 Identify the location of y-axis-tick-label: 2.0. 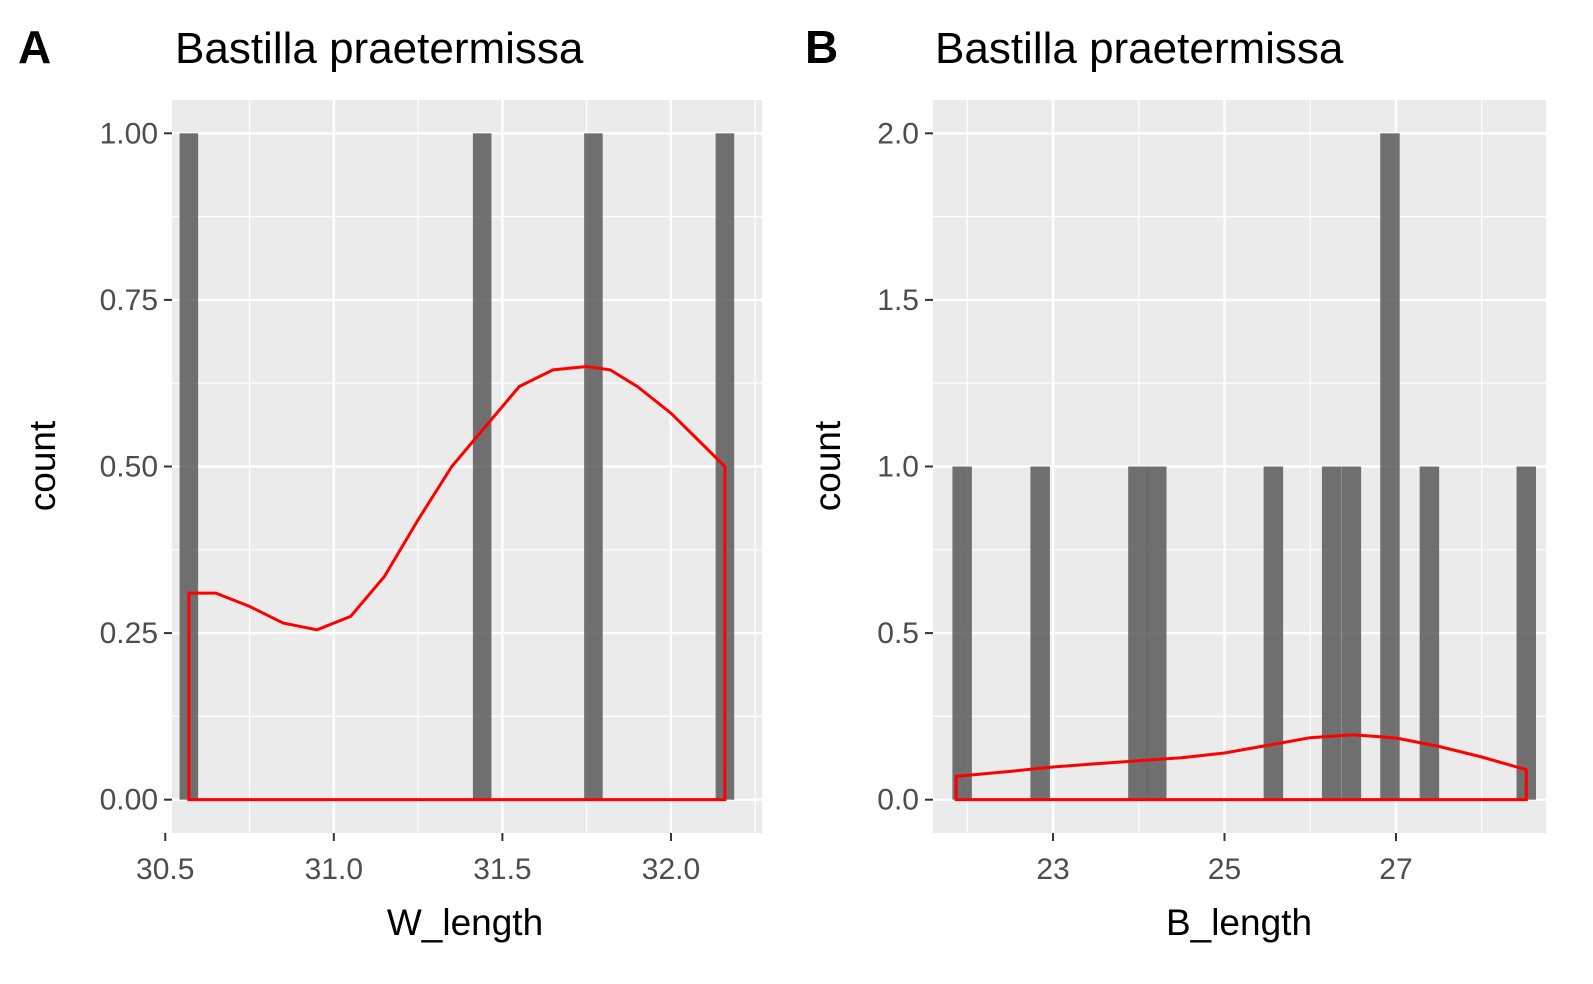
(898, 133).